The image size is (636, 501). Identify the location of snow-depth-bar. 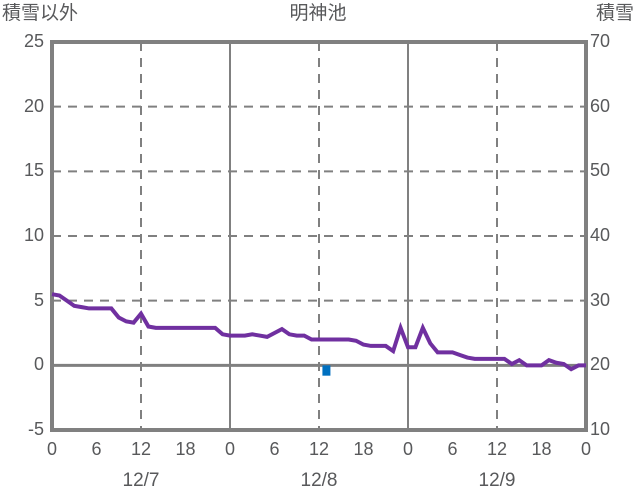
(326, 370).